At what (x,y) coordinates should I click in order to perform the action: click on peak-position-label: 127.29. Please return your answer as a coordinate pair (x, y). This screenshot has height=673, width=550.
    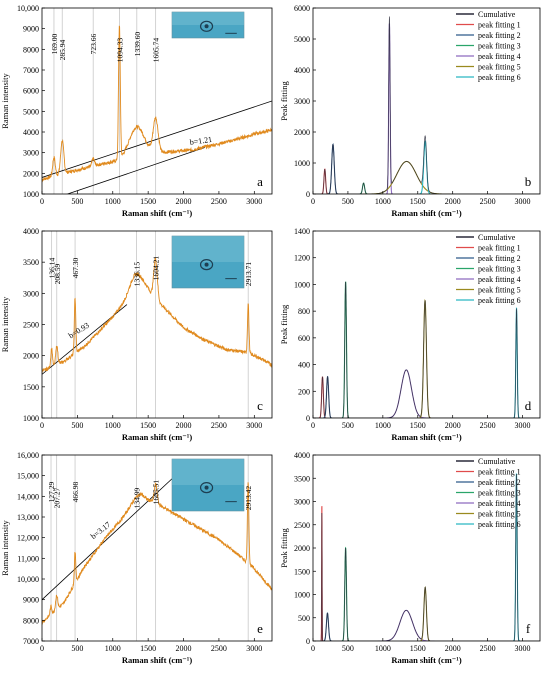
    Looking at the image, I should click on (51, 491).